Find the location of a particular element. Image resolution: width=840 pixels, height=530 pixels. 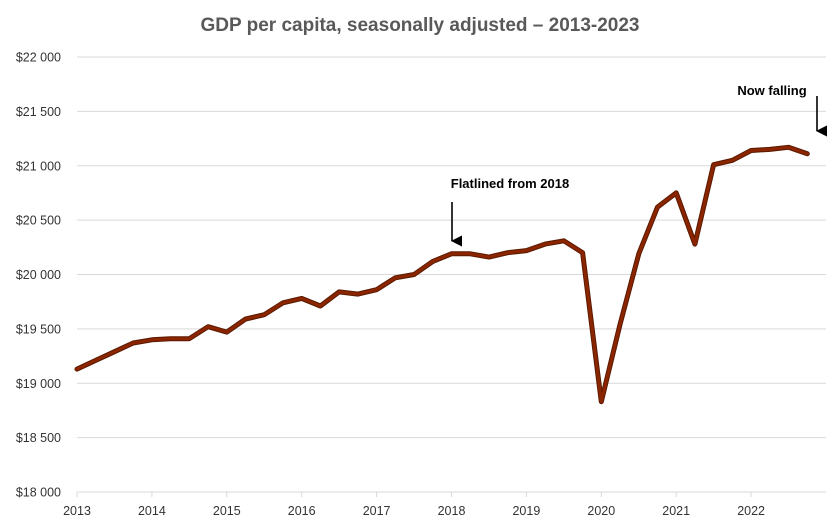

y-tick-label: $19 500 is located at coordinates (38, 329).